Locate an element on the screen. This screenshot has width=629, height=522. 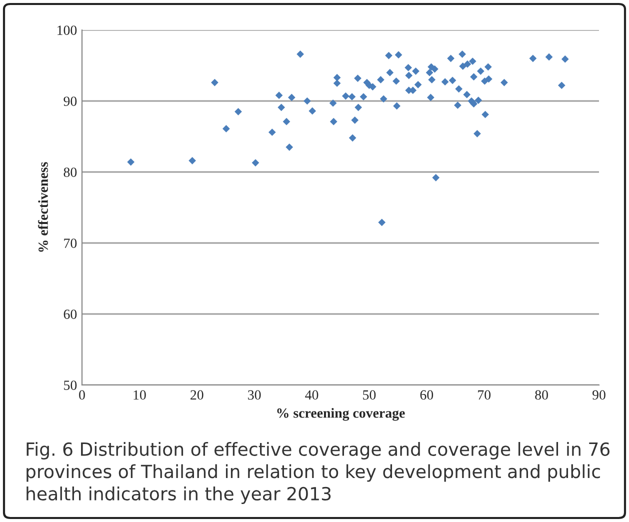
x-tick-label: 90 is located at coordinates (599, 395).